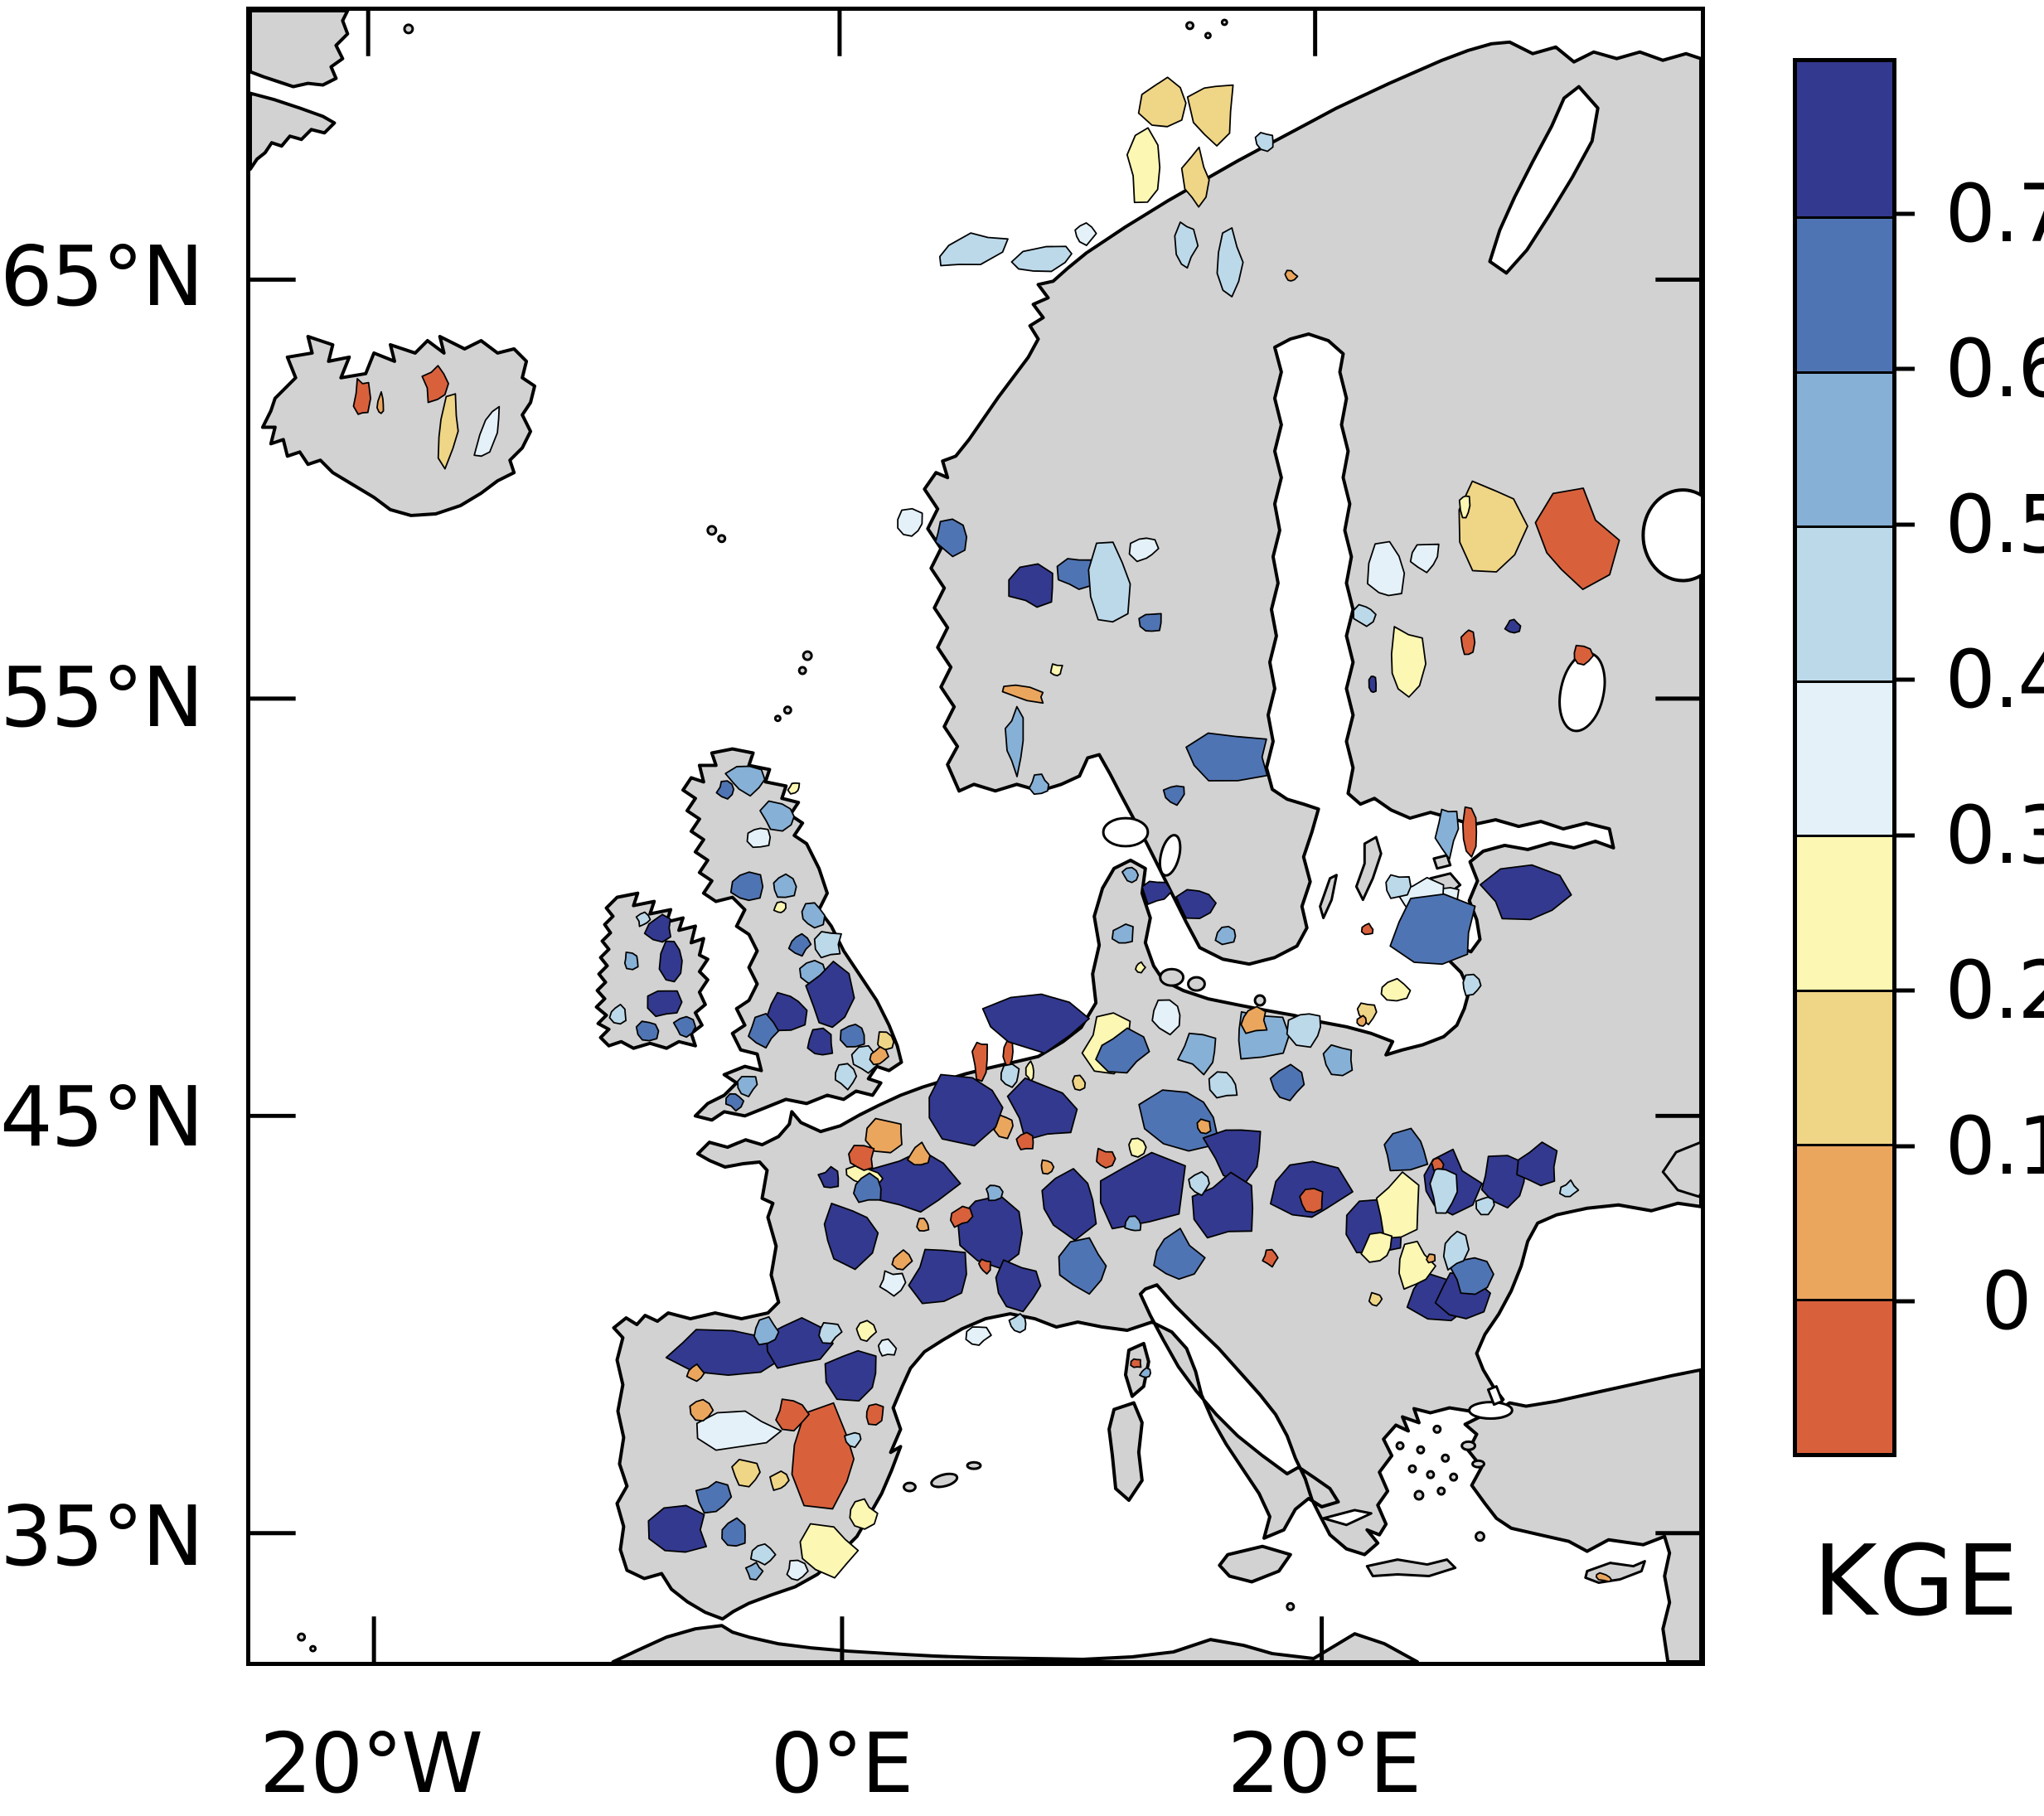 The height and width of the screenshot is (1816, 2044). I want to click on lake-vattern, so click(1170, 856).